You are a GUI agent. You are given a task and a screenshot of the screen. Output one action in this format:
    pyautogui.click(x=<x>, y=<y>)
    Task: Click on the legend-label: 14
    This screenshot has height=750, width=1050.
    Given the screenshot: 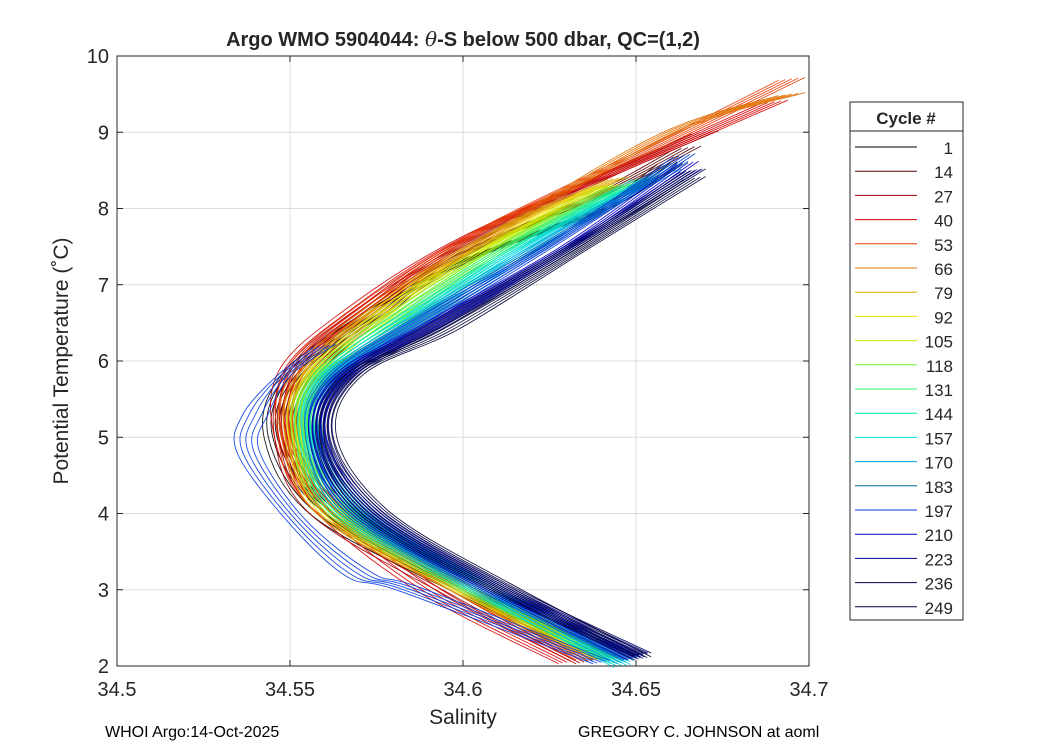 What is the action you would take?
    pyautogui.click(x=943, y=172)
    